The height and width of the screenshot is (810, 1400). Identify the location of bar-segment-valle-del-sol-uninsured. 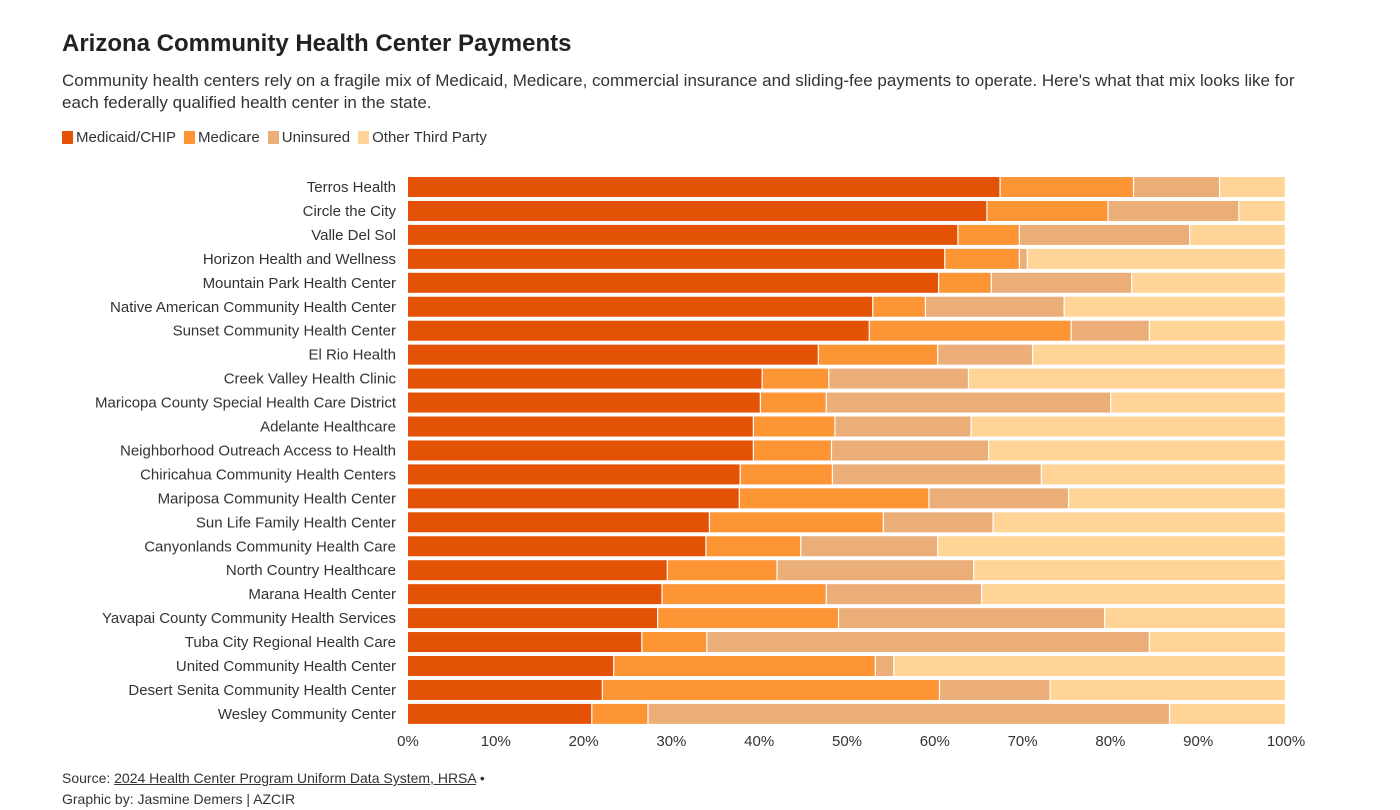
(1104, 234).